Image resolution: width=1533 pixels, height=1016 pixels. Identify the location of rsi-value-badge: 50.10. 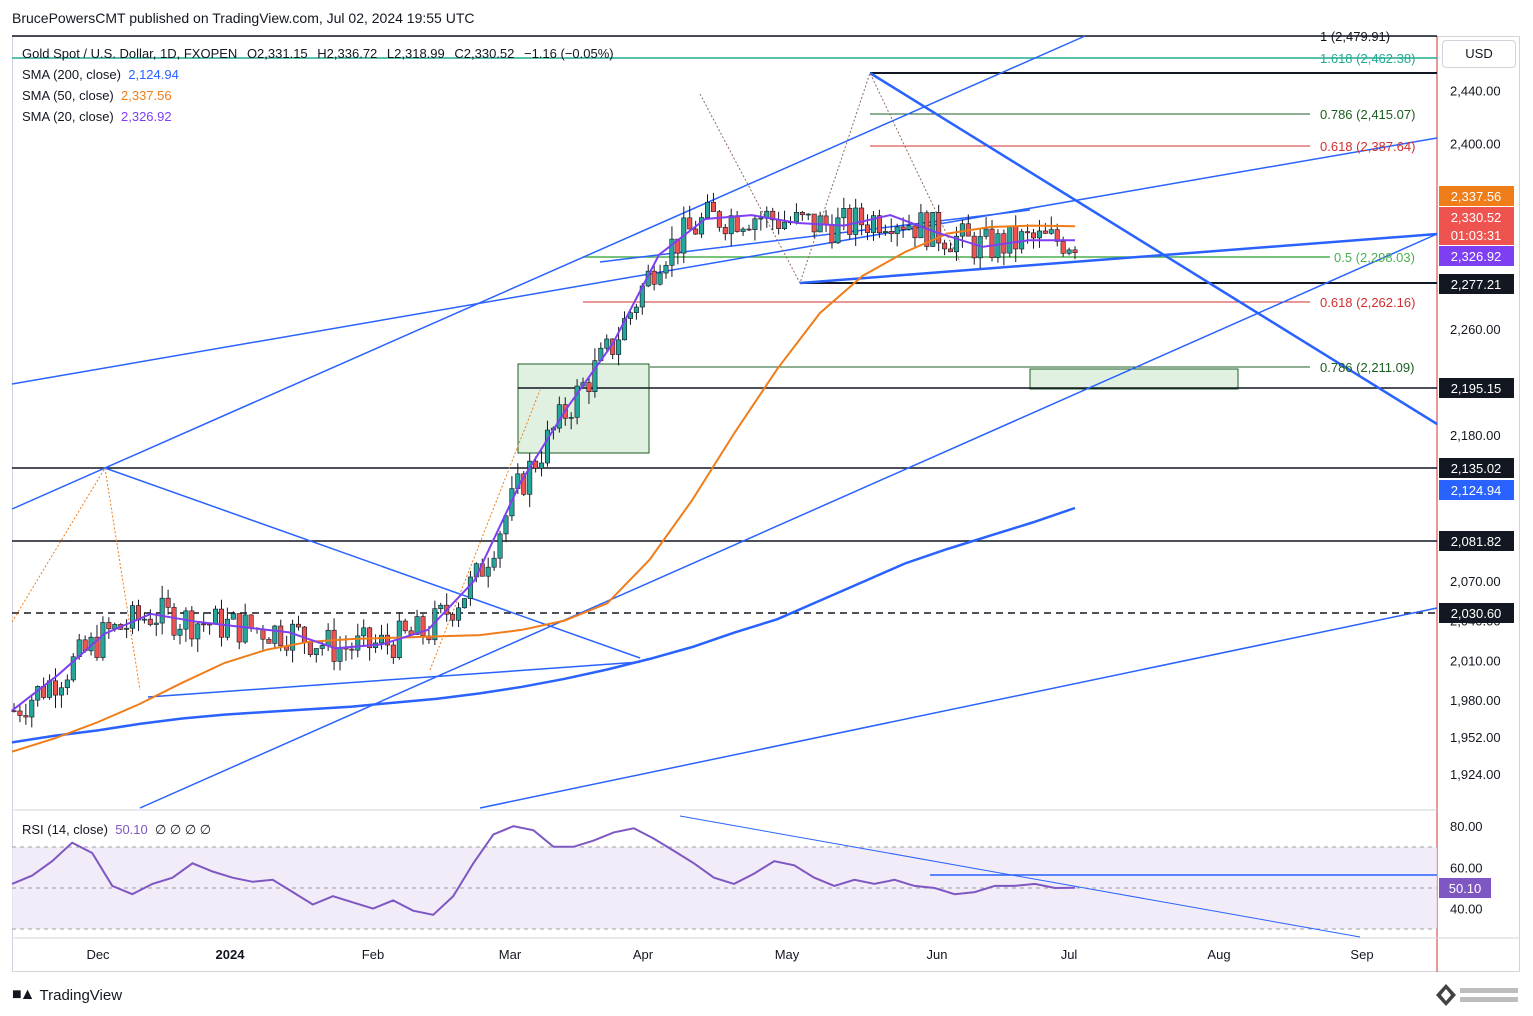
(1465, 888).